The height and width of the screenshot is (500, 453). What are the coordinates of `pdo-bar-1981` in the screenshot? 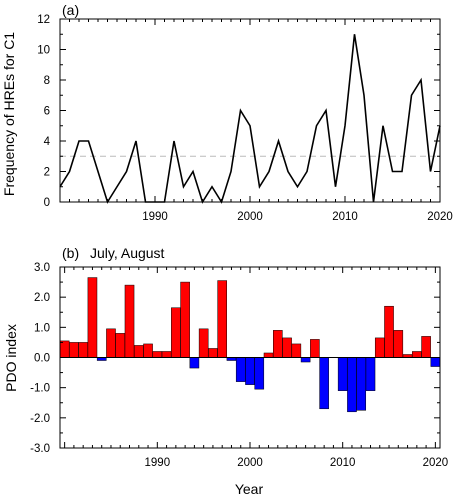 It's located at (74, 350).